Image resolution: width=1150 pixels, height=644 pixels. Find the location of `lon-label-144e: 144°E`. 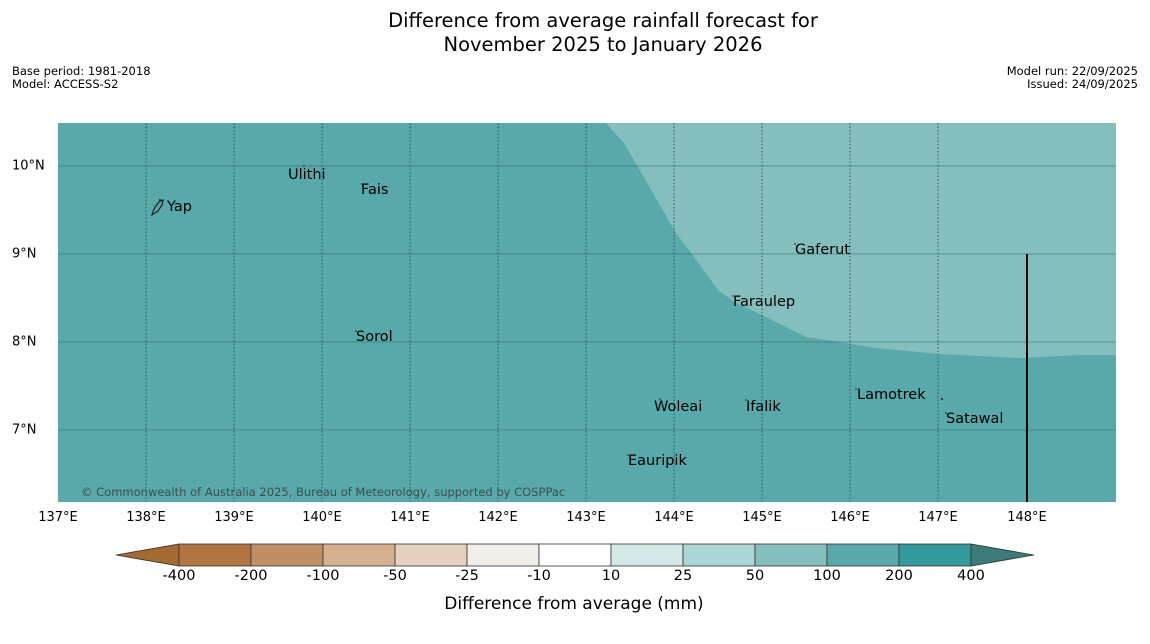

lon-label-144e: 144°E is located at coordinates (674, 517).